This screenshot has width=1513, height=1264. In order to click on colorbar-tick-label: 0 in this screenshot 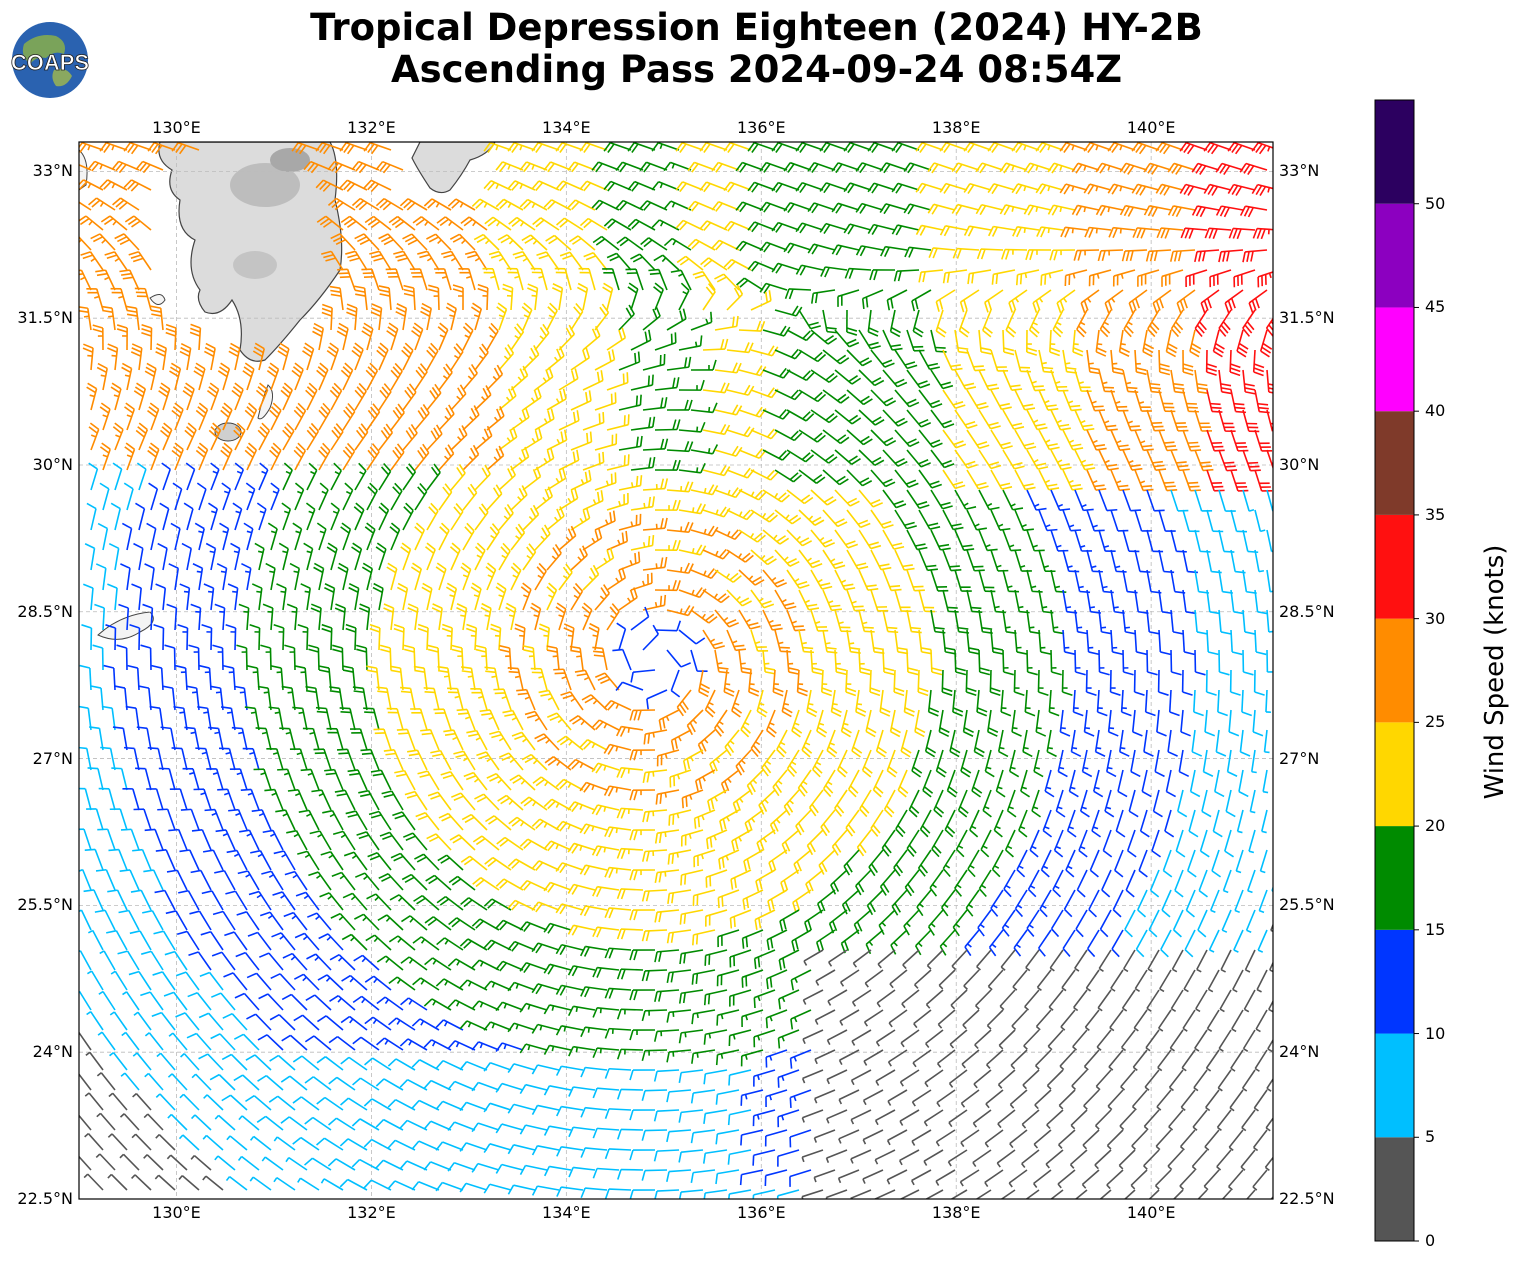, I will do `click(1430, 1240)`.